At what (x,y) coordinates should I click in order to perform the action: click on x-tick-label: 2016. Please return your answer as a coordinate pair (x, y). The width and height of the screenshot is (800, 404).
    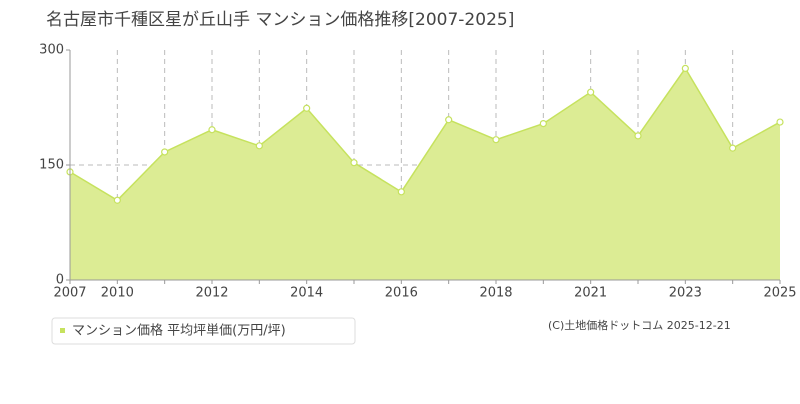
    Looking at the image, I should click on (401, 293).